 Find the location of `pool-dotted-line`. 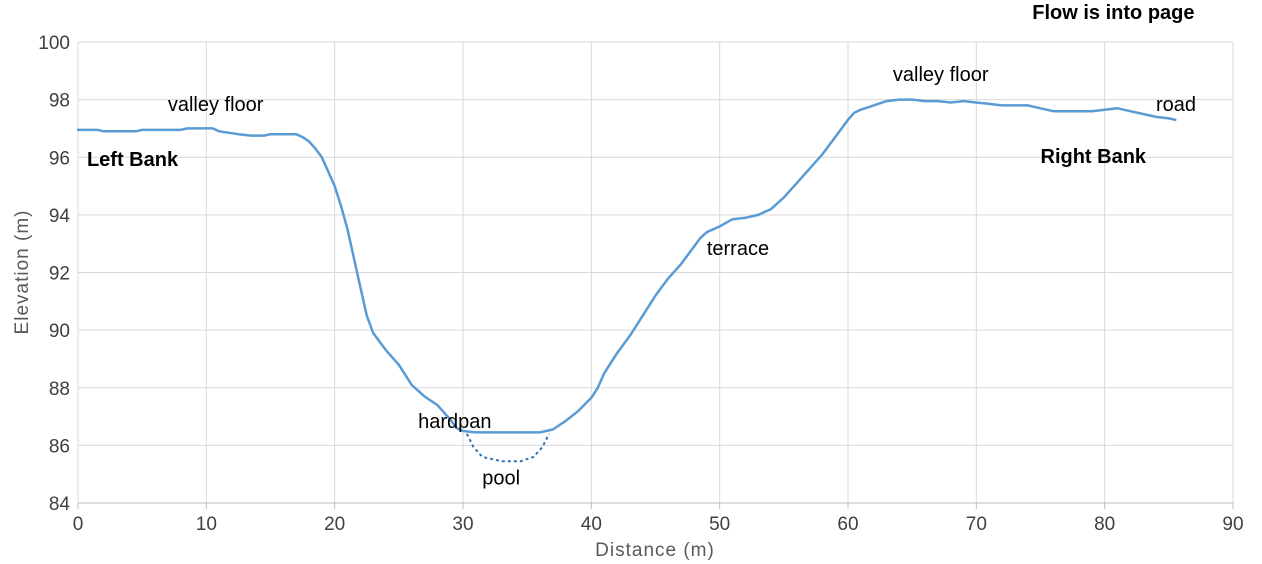

pool-dotted-line is located at coordinates (508, 448).